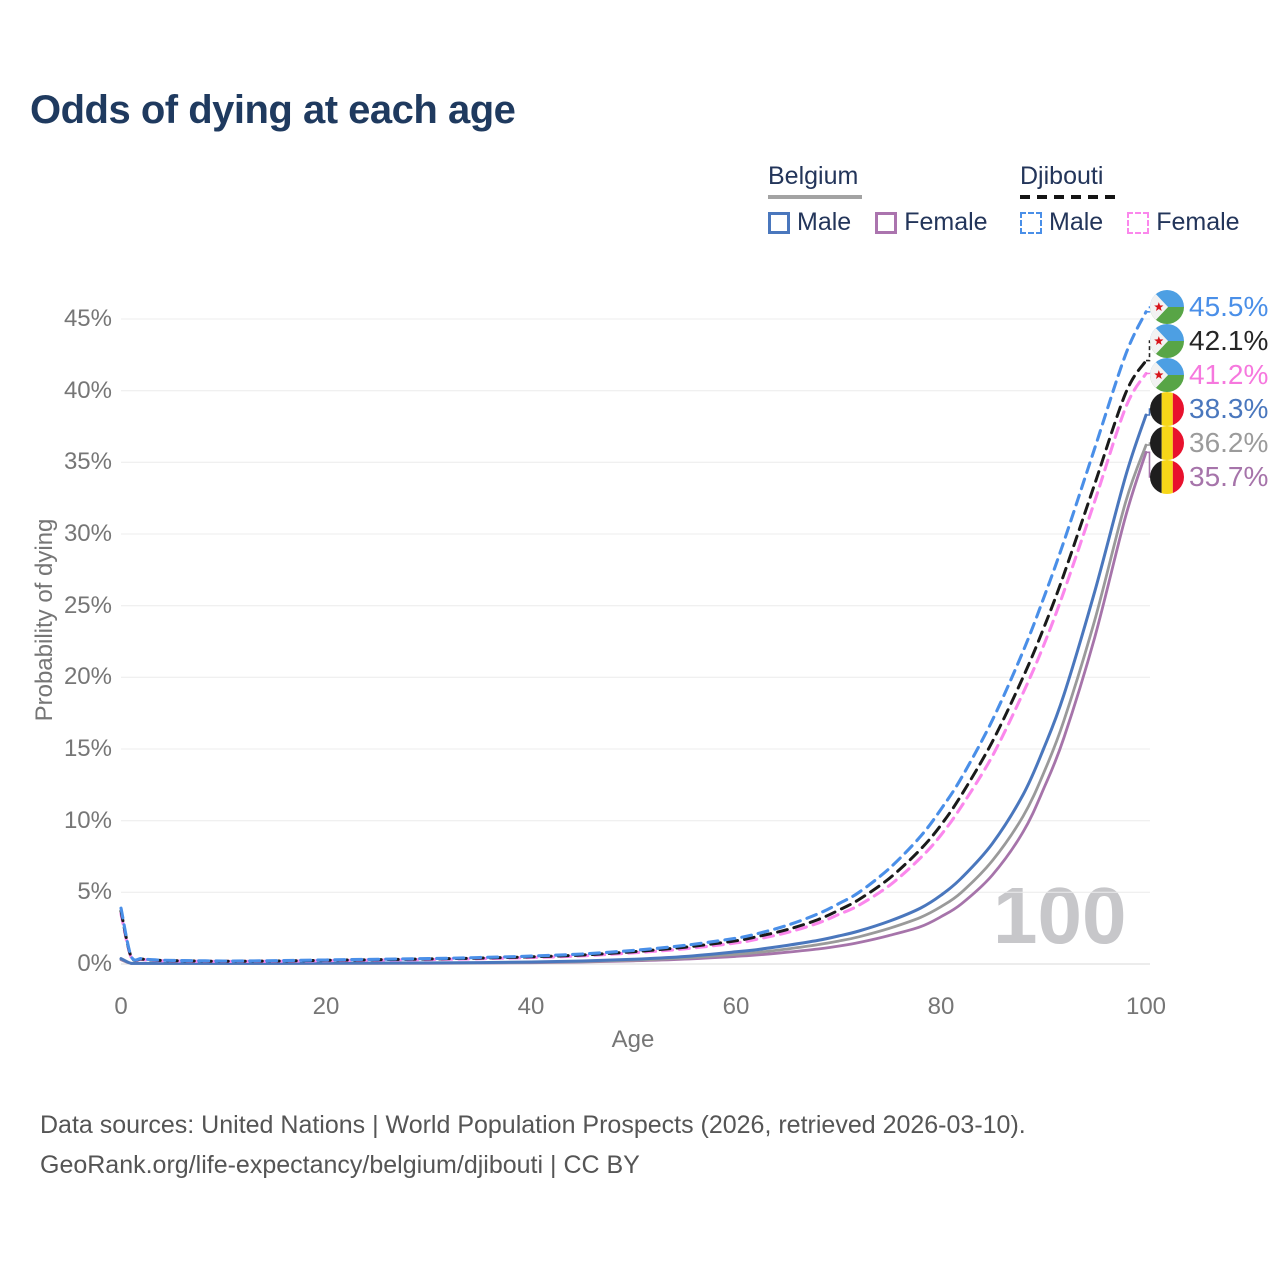 This screenshot has width=1280, height=1280. I want to click on end-label-belgium-female: 35.7%, so click(1209, 477).